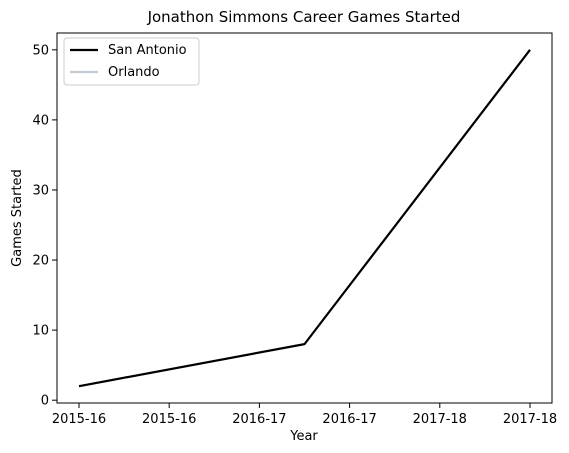 The width and height of the screenshot is (569, 453). Describe the element at coordinates (131, 61) in the screenshot. I see `legend: San Antonio Orlando` at that location.